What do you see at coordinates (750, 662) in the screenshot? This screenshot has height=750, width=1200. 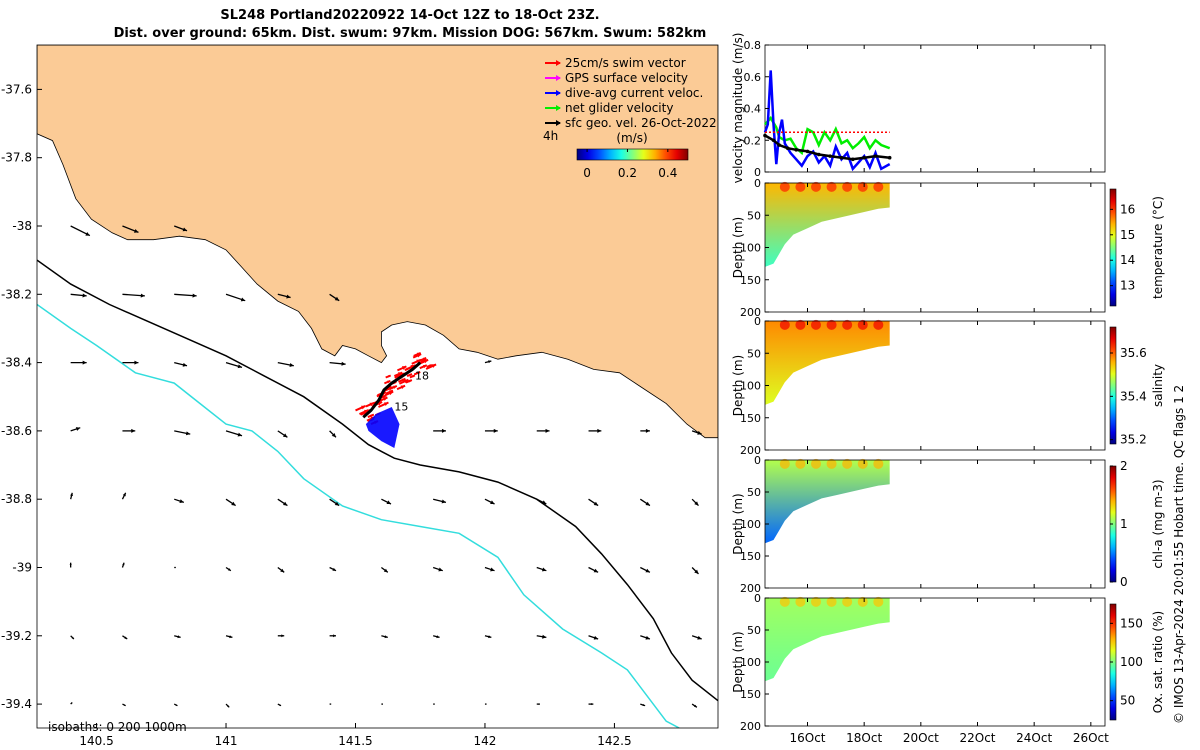 I see `section-y-tick-label: 100` at bounding box center [750, 662].